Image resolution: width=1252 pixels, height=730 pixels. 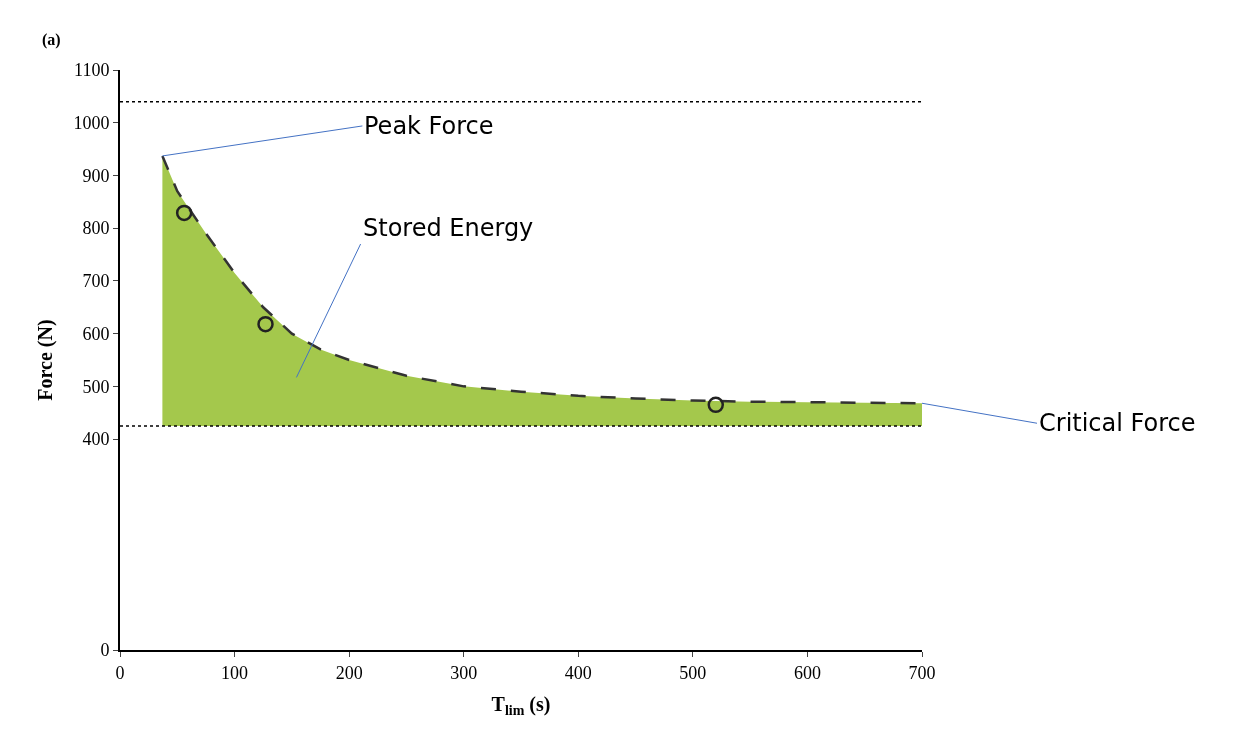 I want to click on annotation: Stored Energy, so click(x=448, y=228).